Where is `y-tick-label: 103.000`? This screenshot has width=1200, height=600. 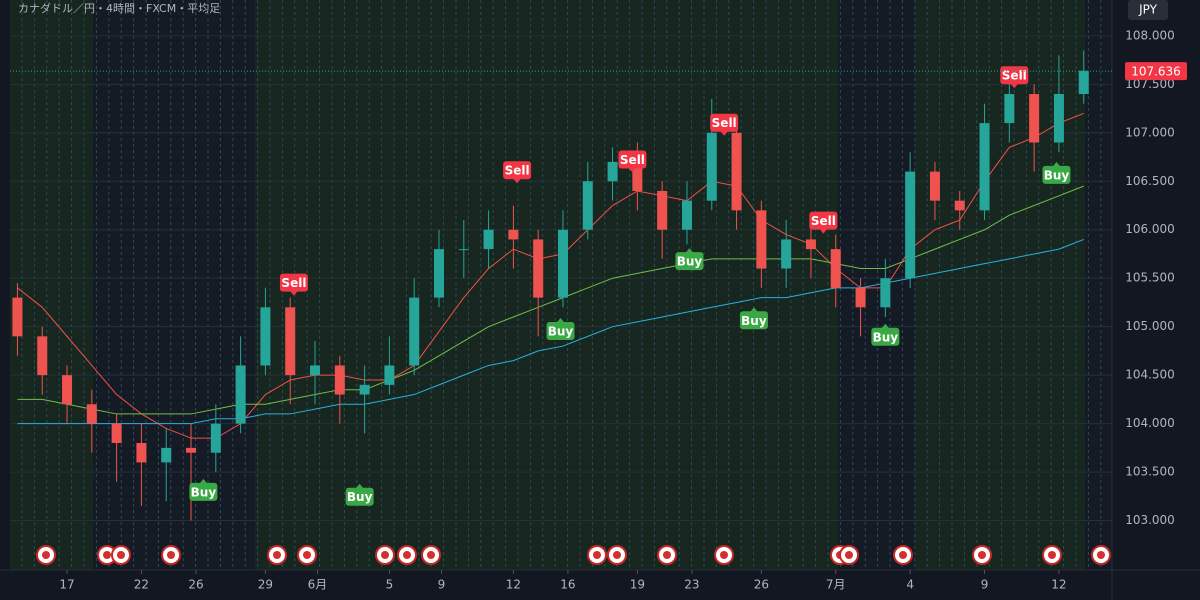
y-tick-label: 103.000 is located at coordinates (1150, 520).